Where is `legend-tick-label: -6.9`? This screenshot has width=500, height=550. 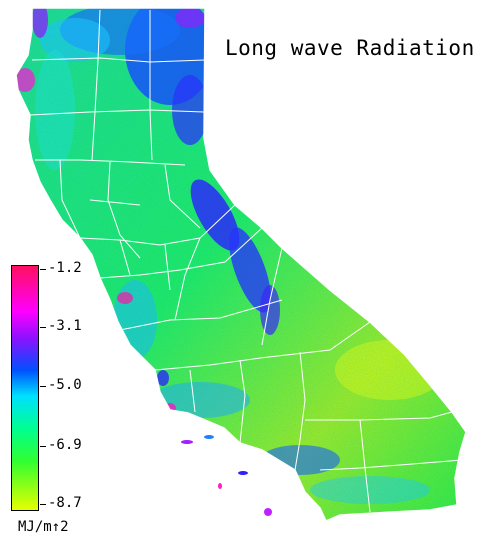
legend-tick-label: -6.9 is located at coordinates (65, 445).